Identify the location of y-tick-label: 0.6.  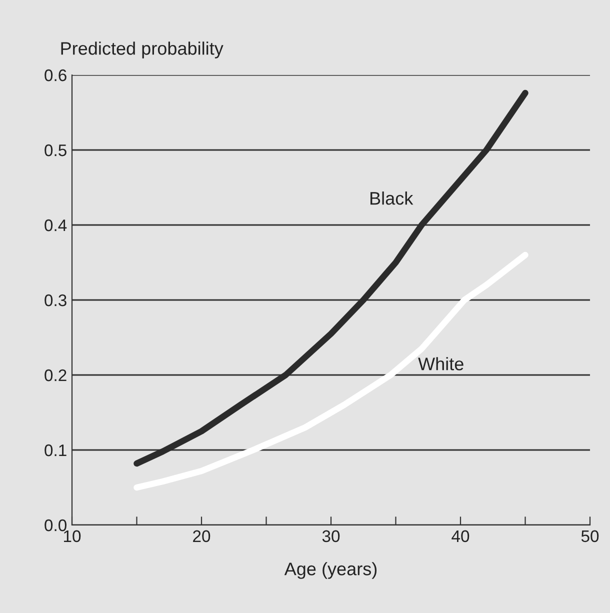
(55, 75).